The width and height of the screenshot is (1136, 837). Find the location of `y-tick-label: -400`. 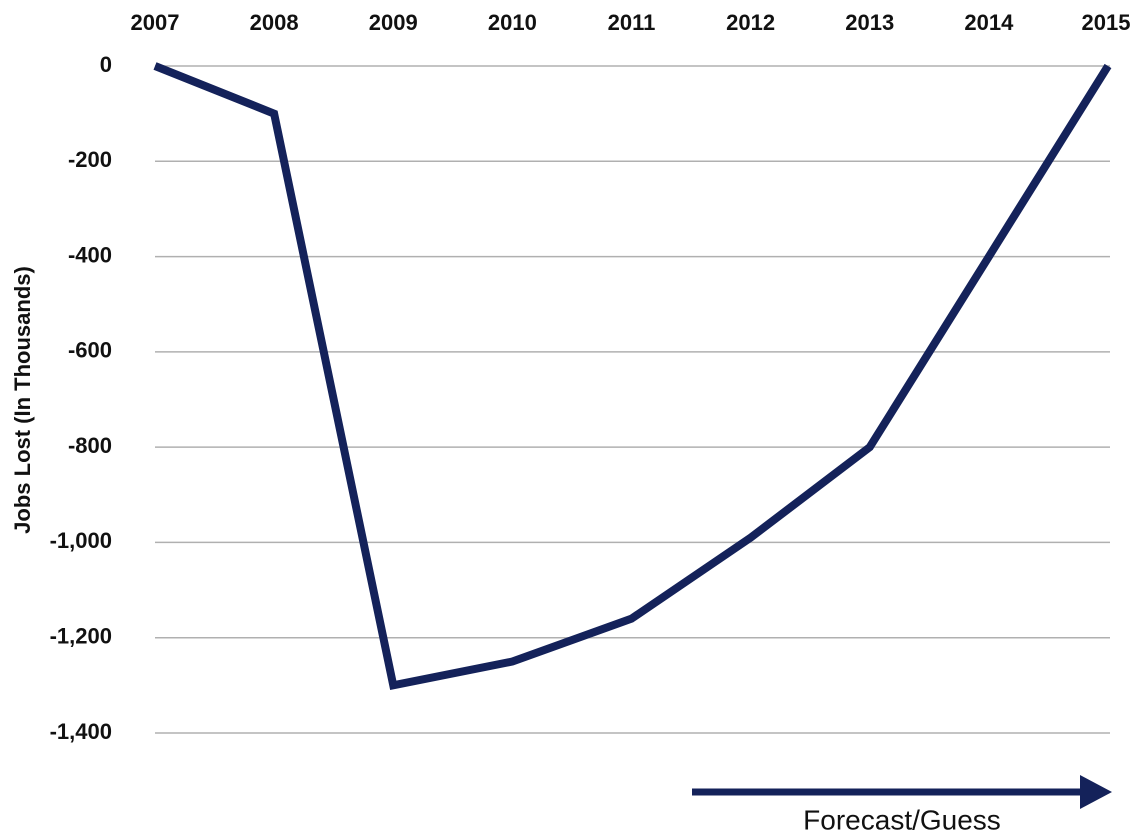

y-tick-label: -400 is located at coordinates (90, 254).